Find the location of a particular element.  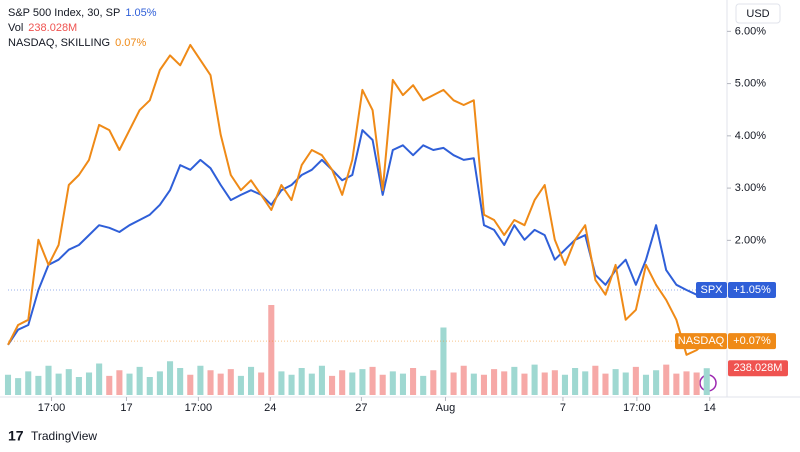

logo-mark: 17 is located at coordinates (16, 436).